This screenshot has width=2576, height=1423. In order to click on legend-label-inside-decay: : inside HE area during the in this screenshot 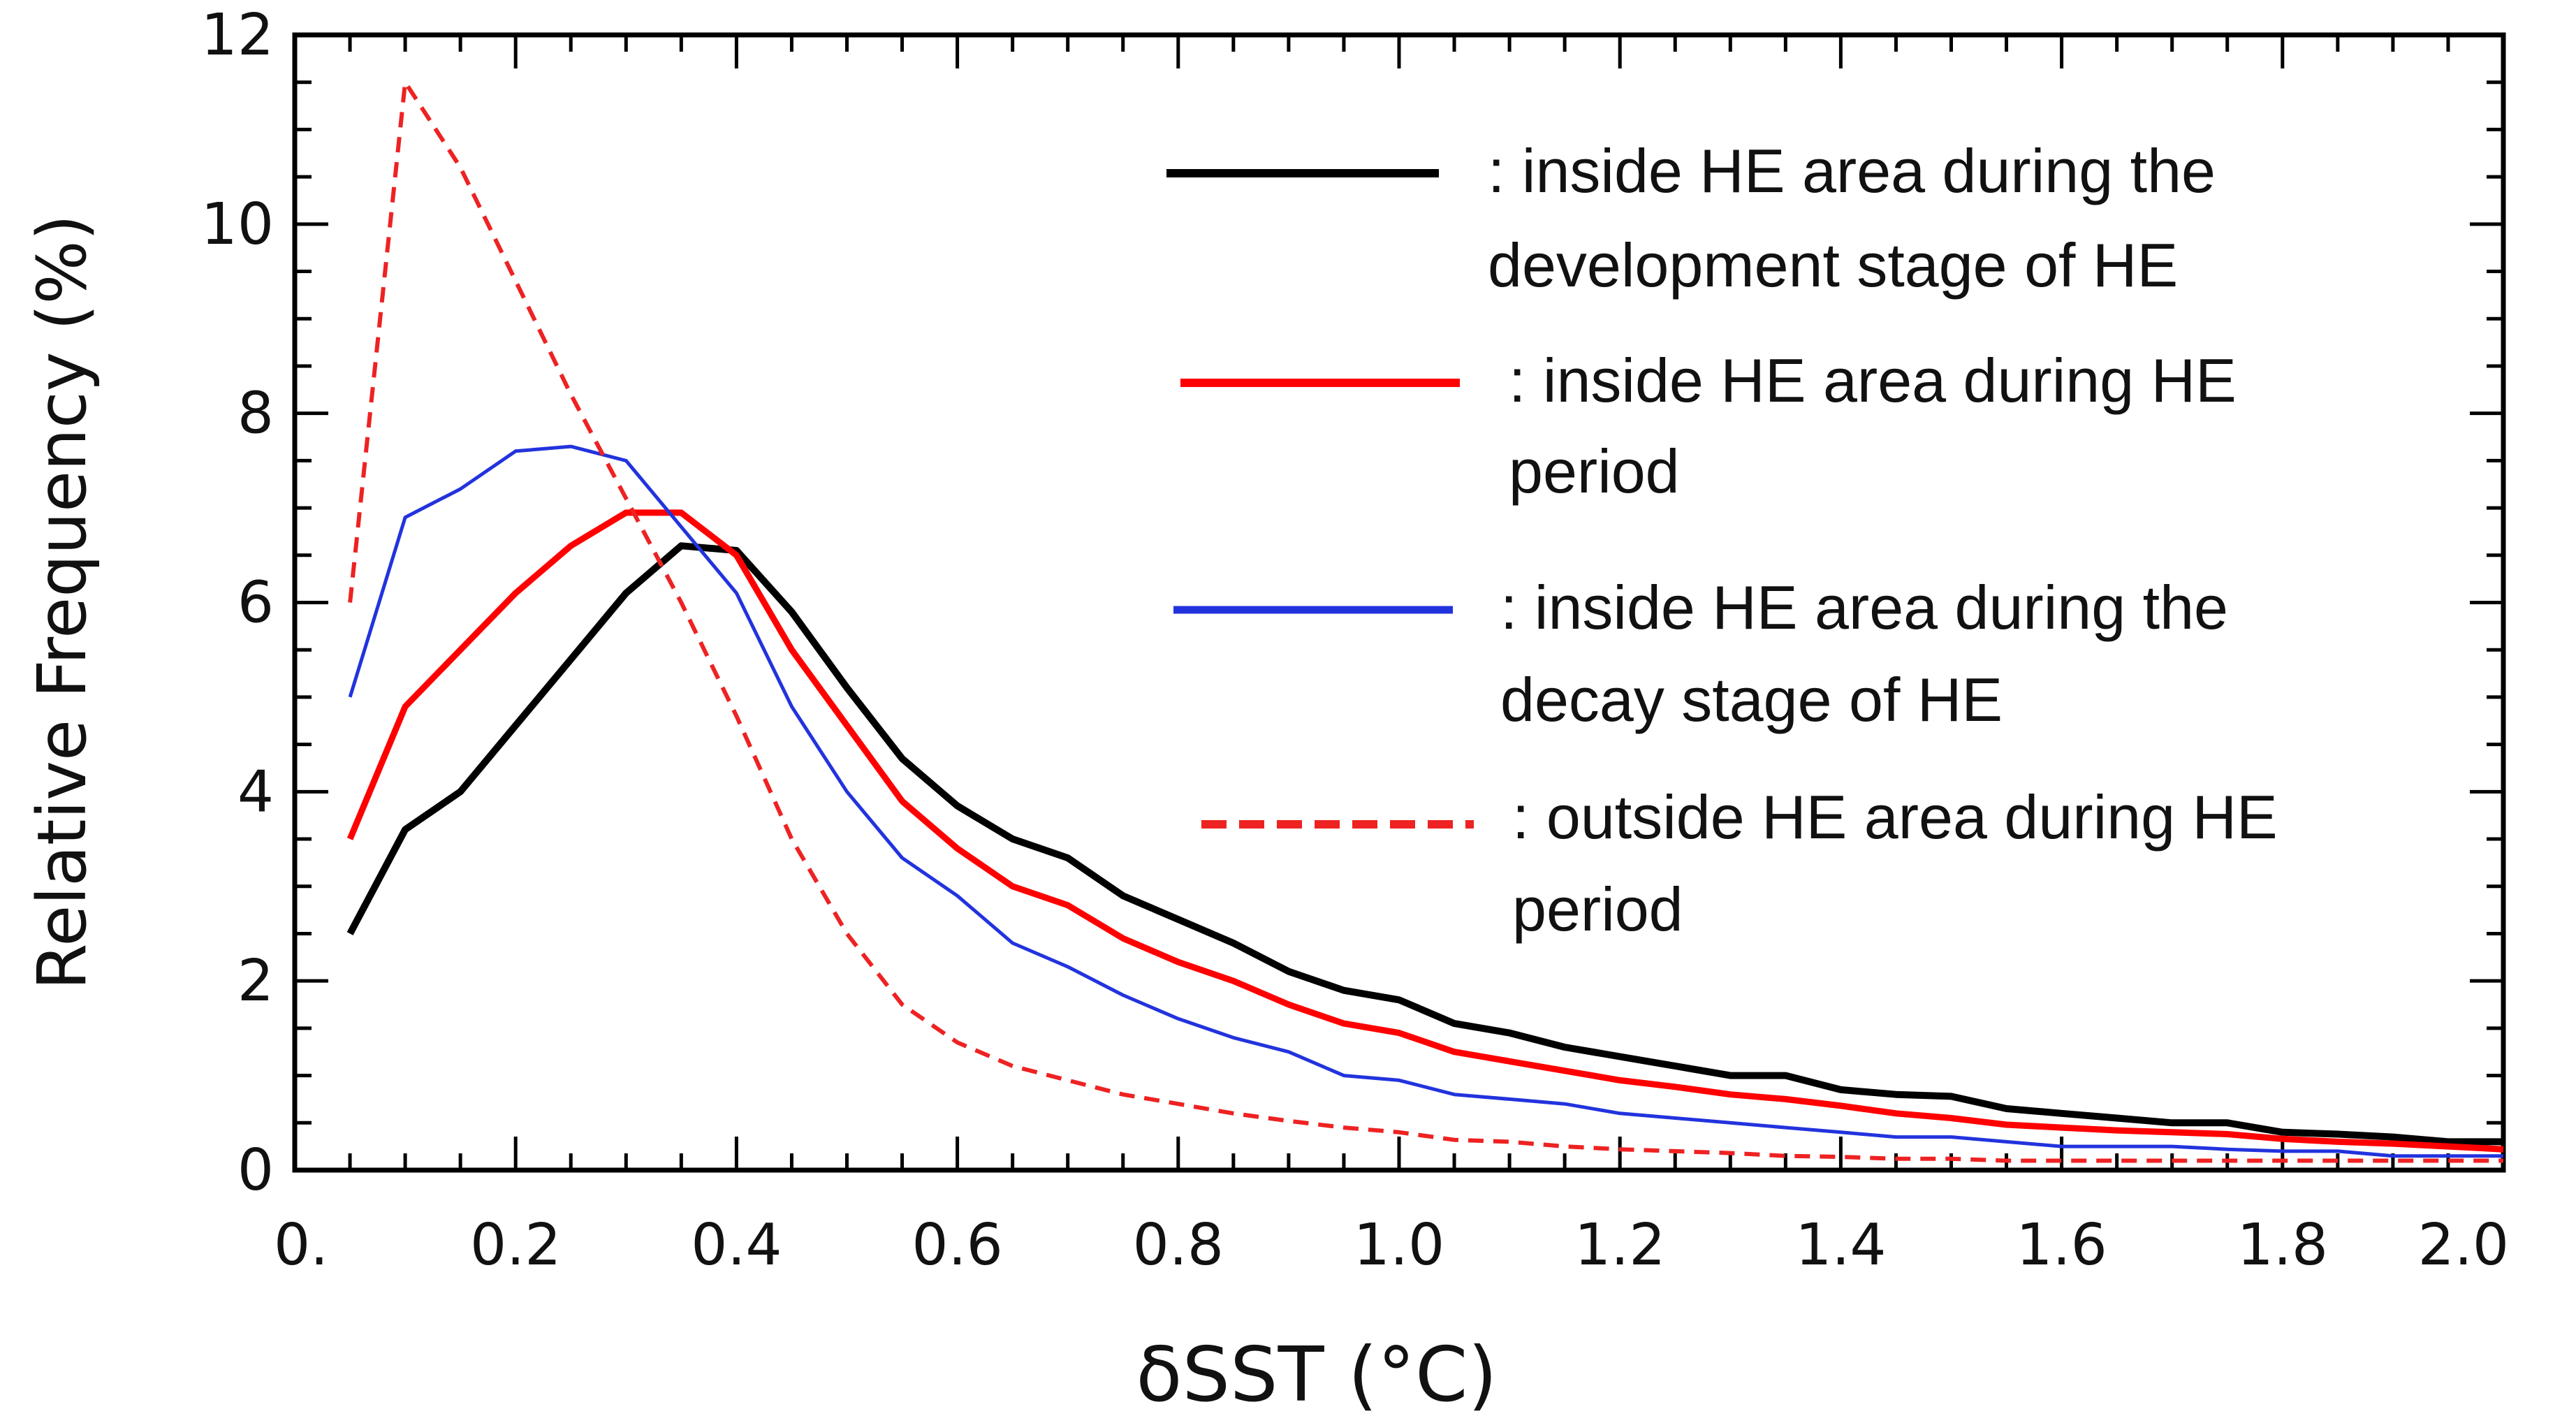, I will do `click(1864, 607)`.